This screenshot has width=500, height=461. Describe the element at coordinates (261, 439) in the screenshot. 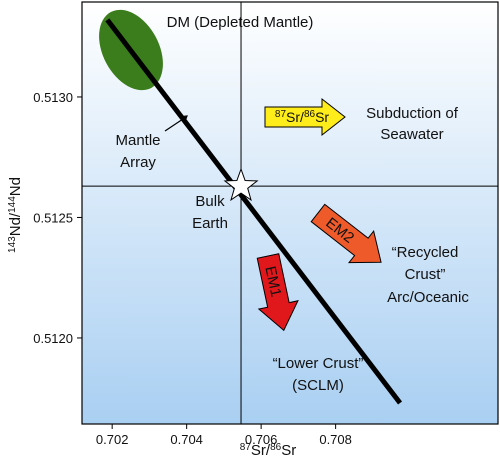

I see `x-tick-label: 0.706` at that location.